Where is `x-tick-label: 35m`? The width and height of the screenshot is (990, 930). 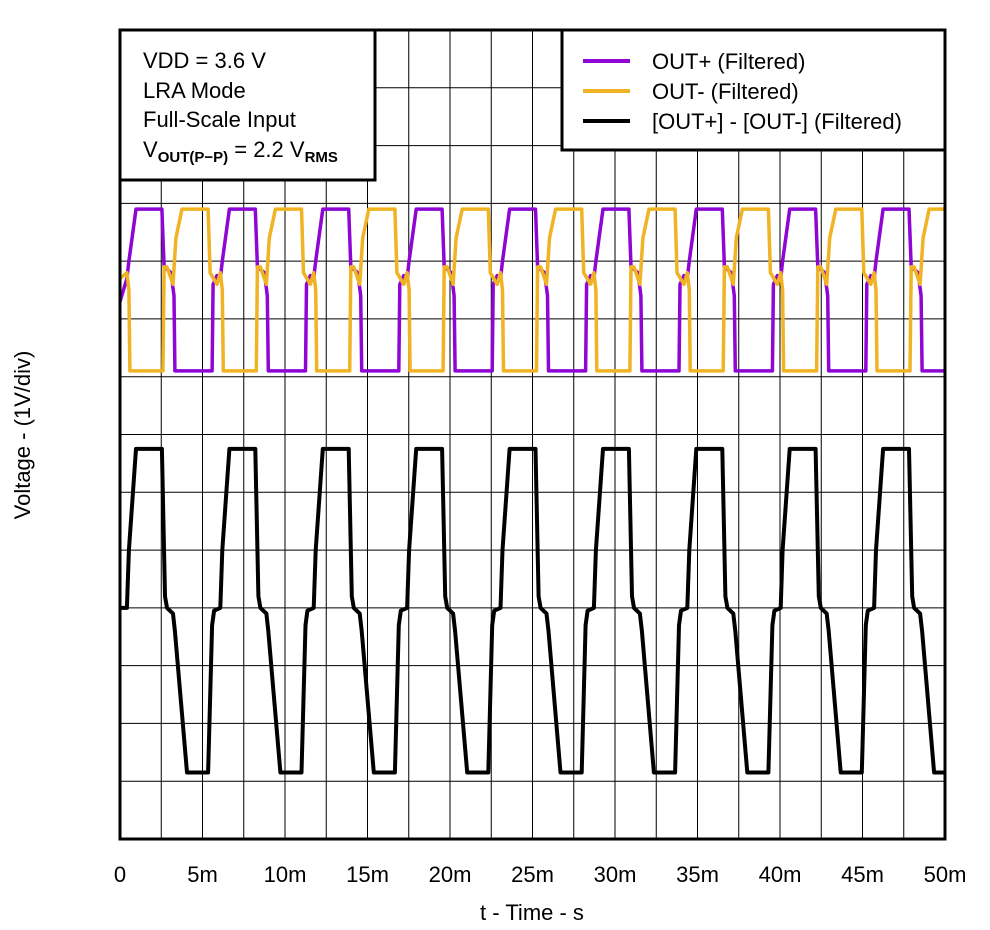 x-tick-label: 35m is located at coordinates (697, 874).